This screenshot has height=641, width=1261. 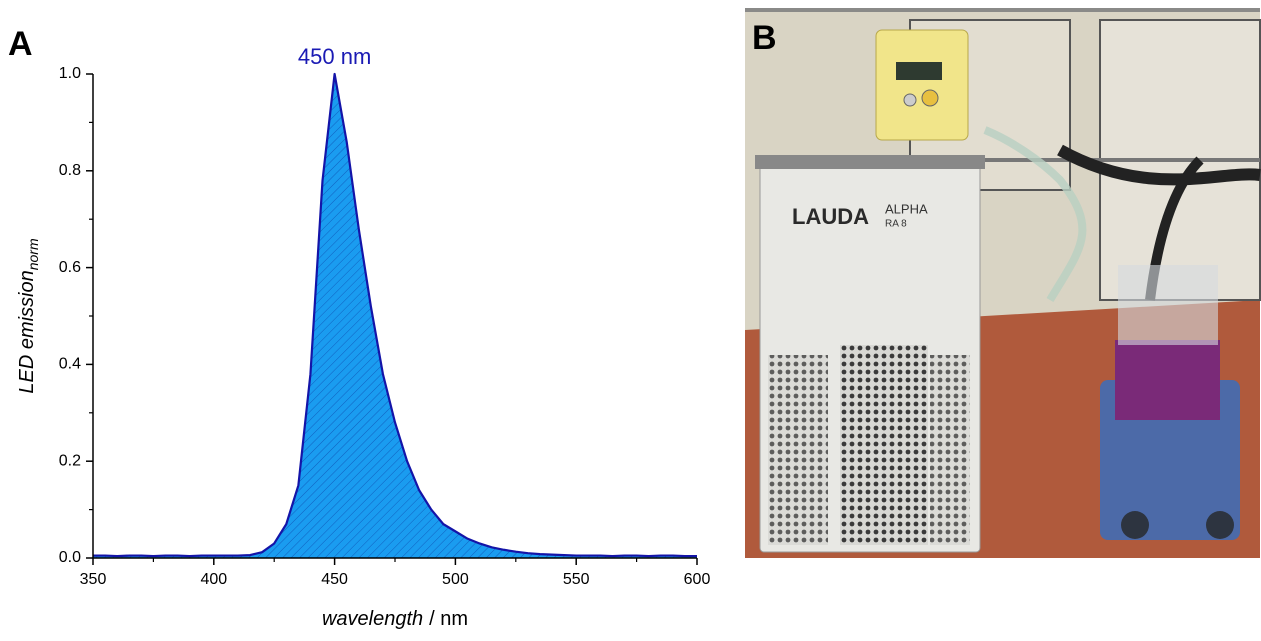 I want to click on controller, so click(x=922, y=85).